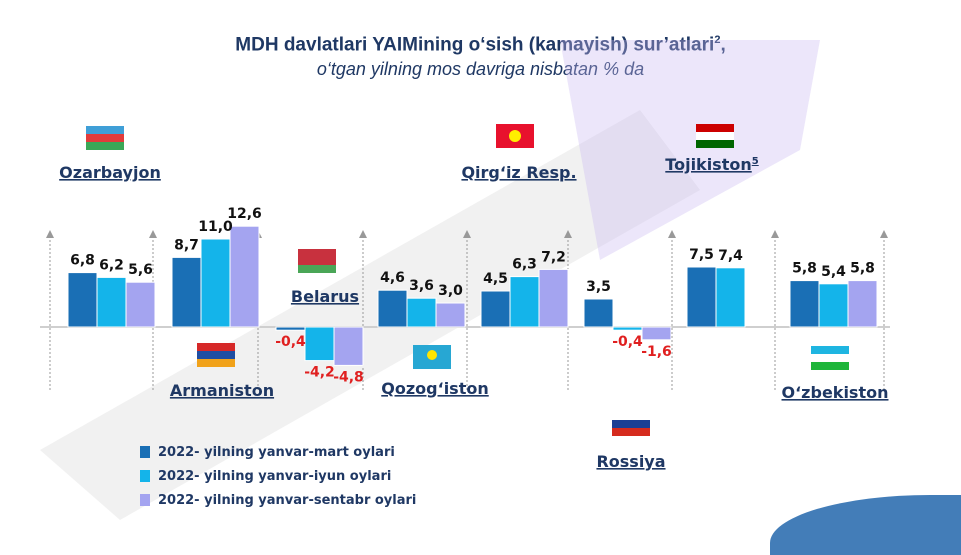 The width and height of the screenshot is (961, 555). What do you see at coordinates (833, 272) in the screenshot?
I see `data-label: 5,4` at bounding box center [833, 272].